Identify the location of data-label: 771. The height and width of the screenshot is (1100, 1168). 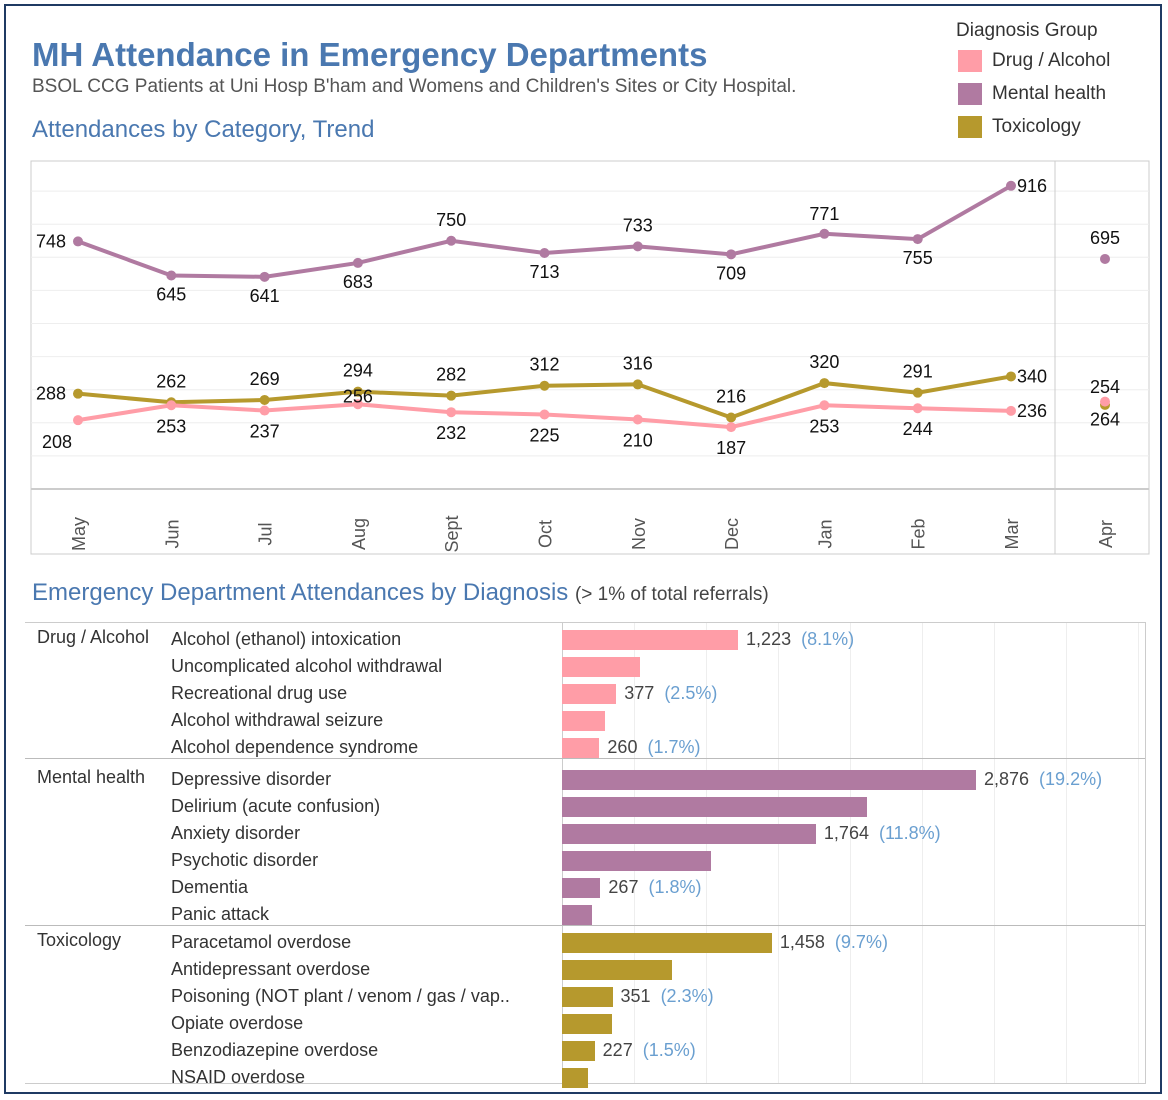
(824, 214).